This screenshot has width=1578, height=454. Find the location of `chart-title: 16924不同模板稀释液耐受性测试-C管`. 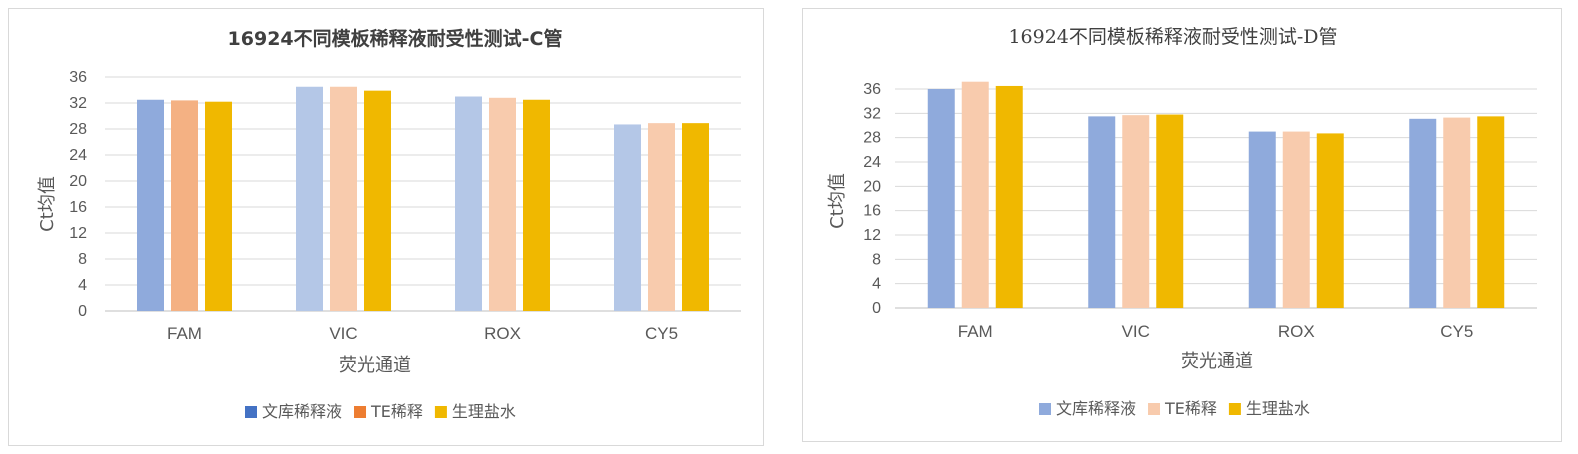

chart-title: 16924不同模板稀释液耐受性测试-C管 is located at coordinates (395, 38).